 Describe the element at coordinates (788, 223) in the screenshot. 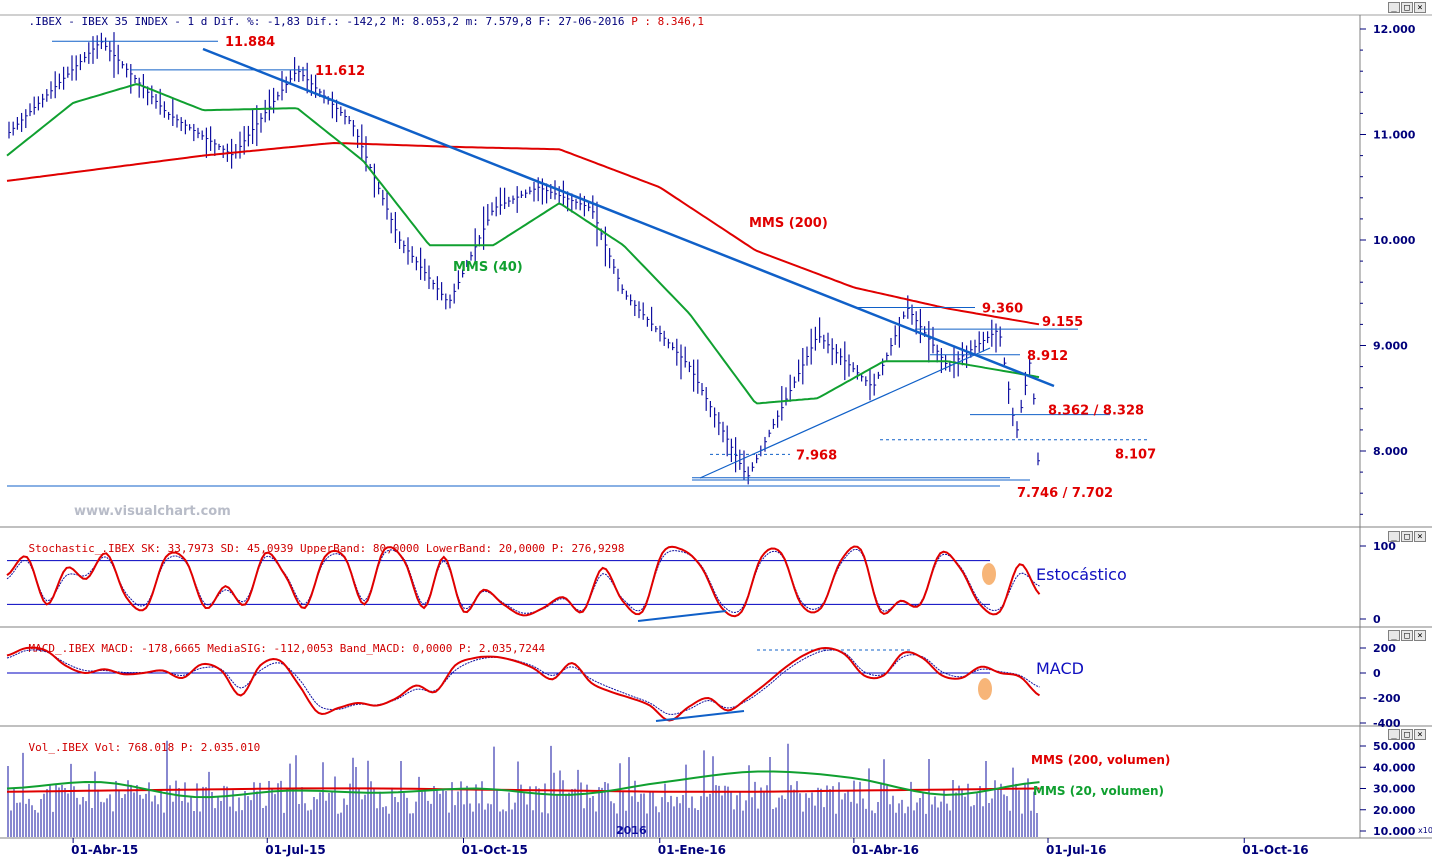

I see `mms200-label: MMS (200)` at that location.